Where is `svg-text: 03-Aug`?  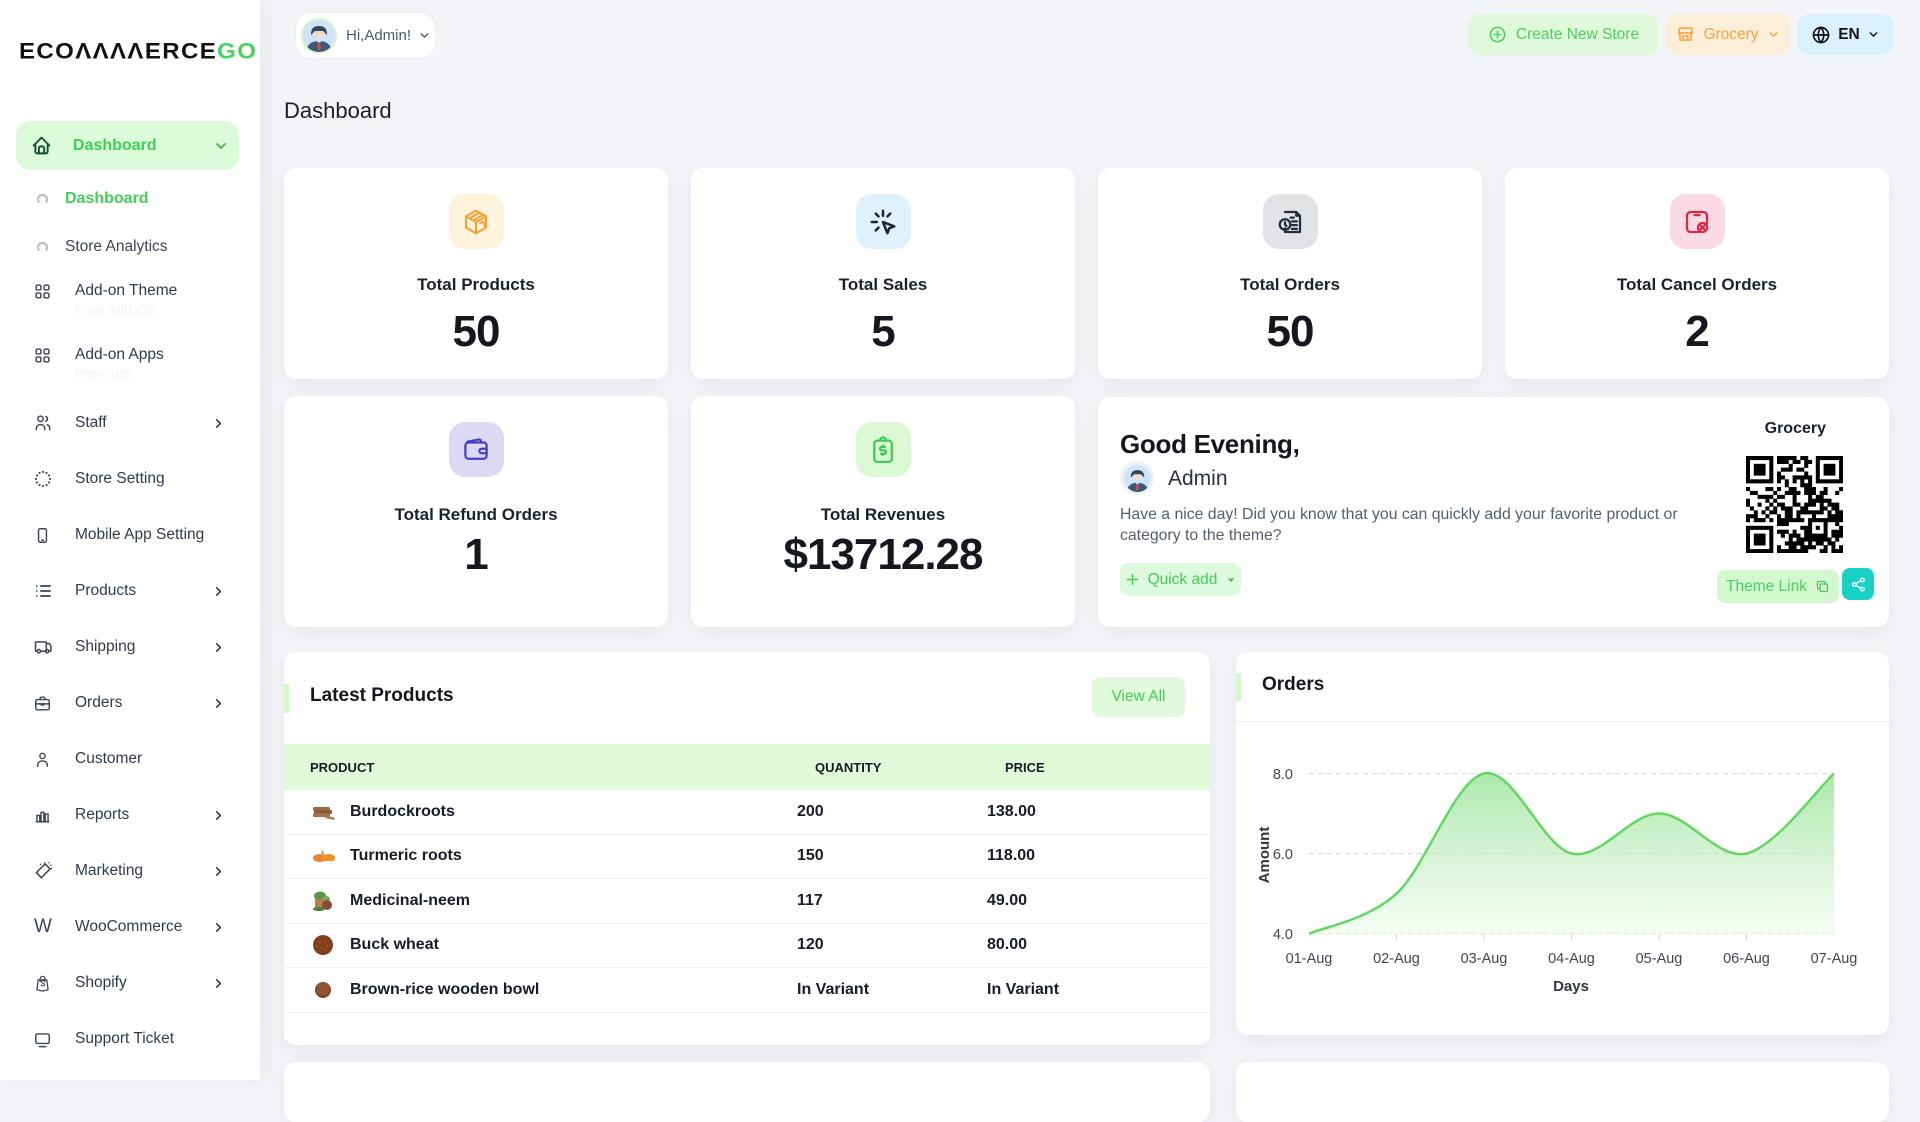 svg-text: 03-Aug is located at coordinates (1484, 959).